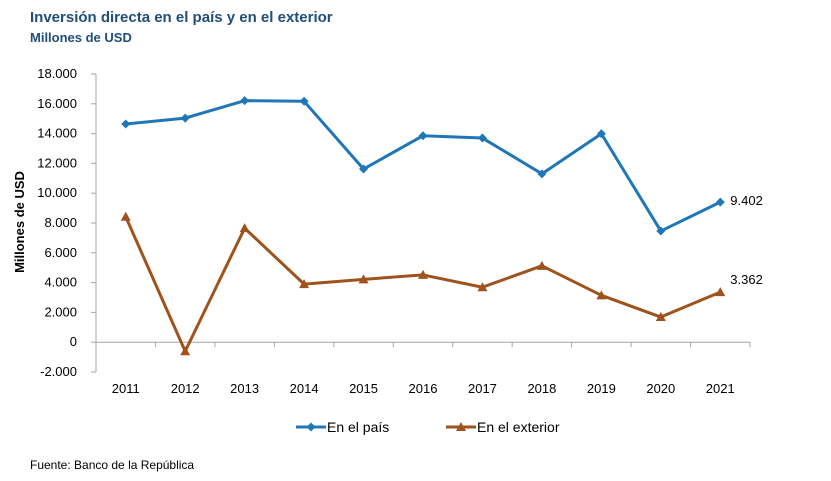  Describe the element at coordinates (19, 222) in the screenshot. I see `y-axis-label: Millones de USD` at that location.